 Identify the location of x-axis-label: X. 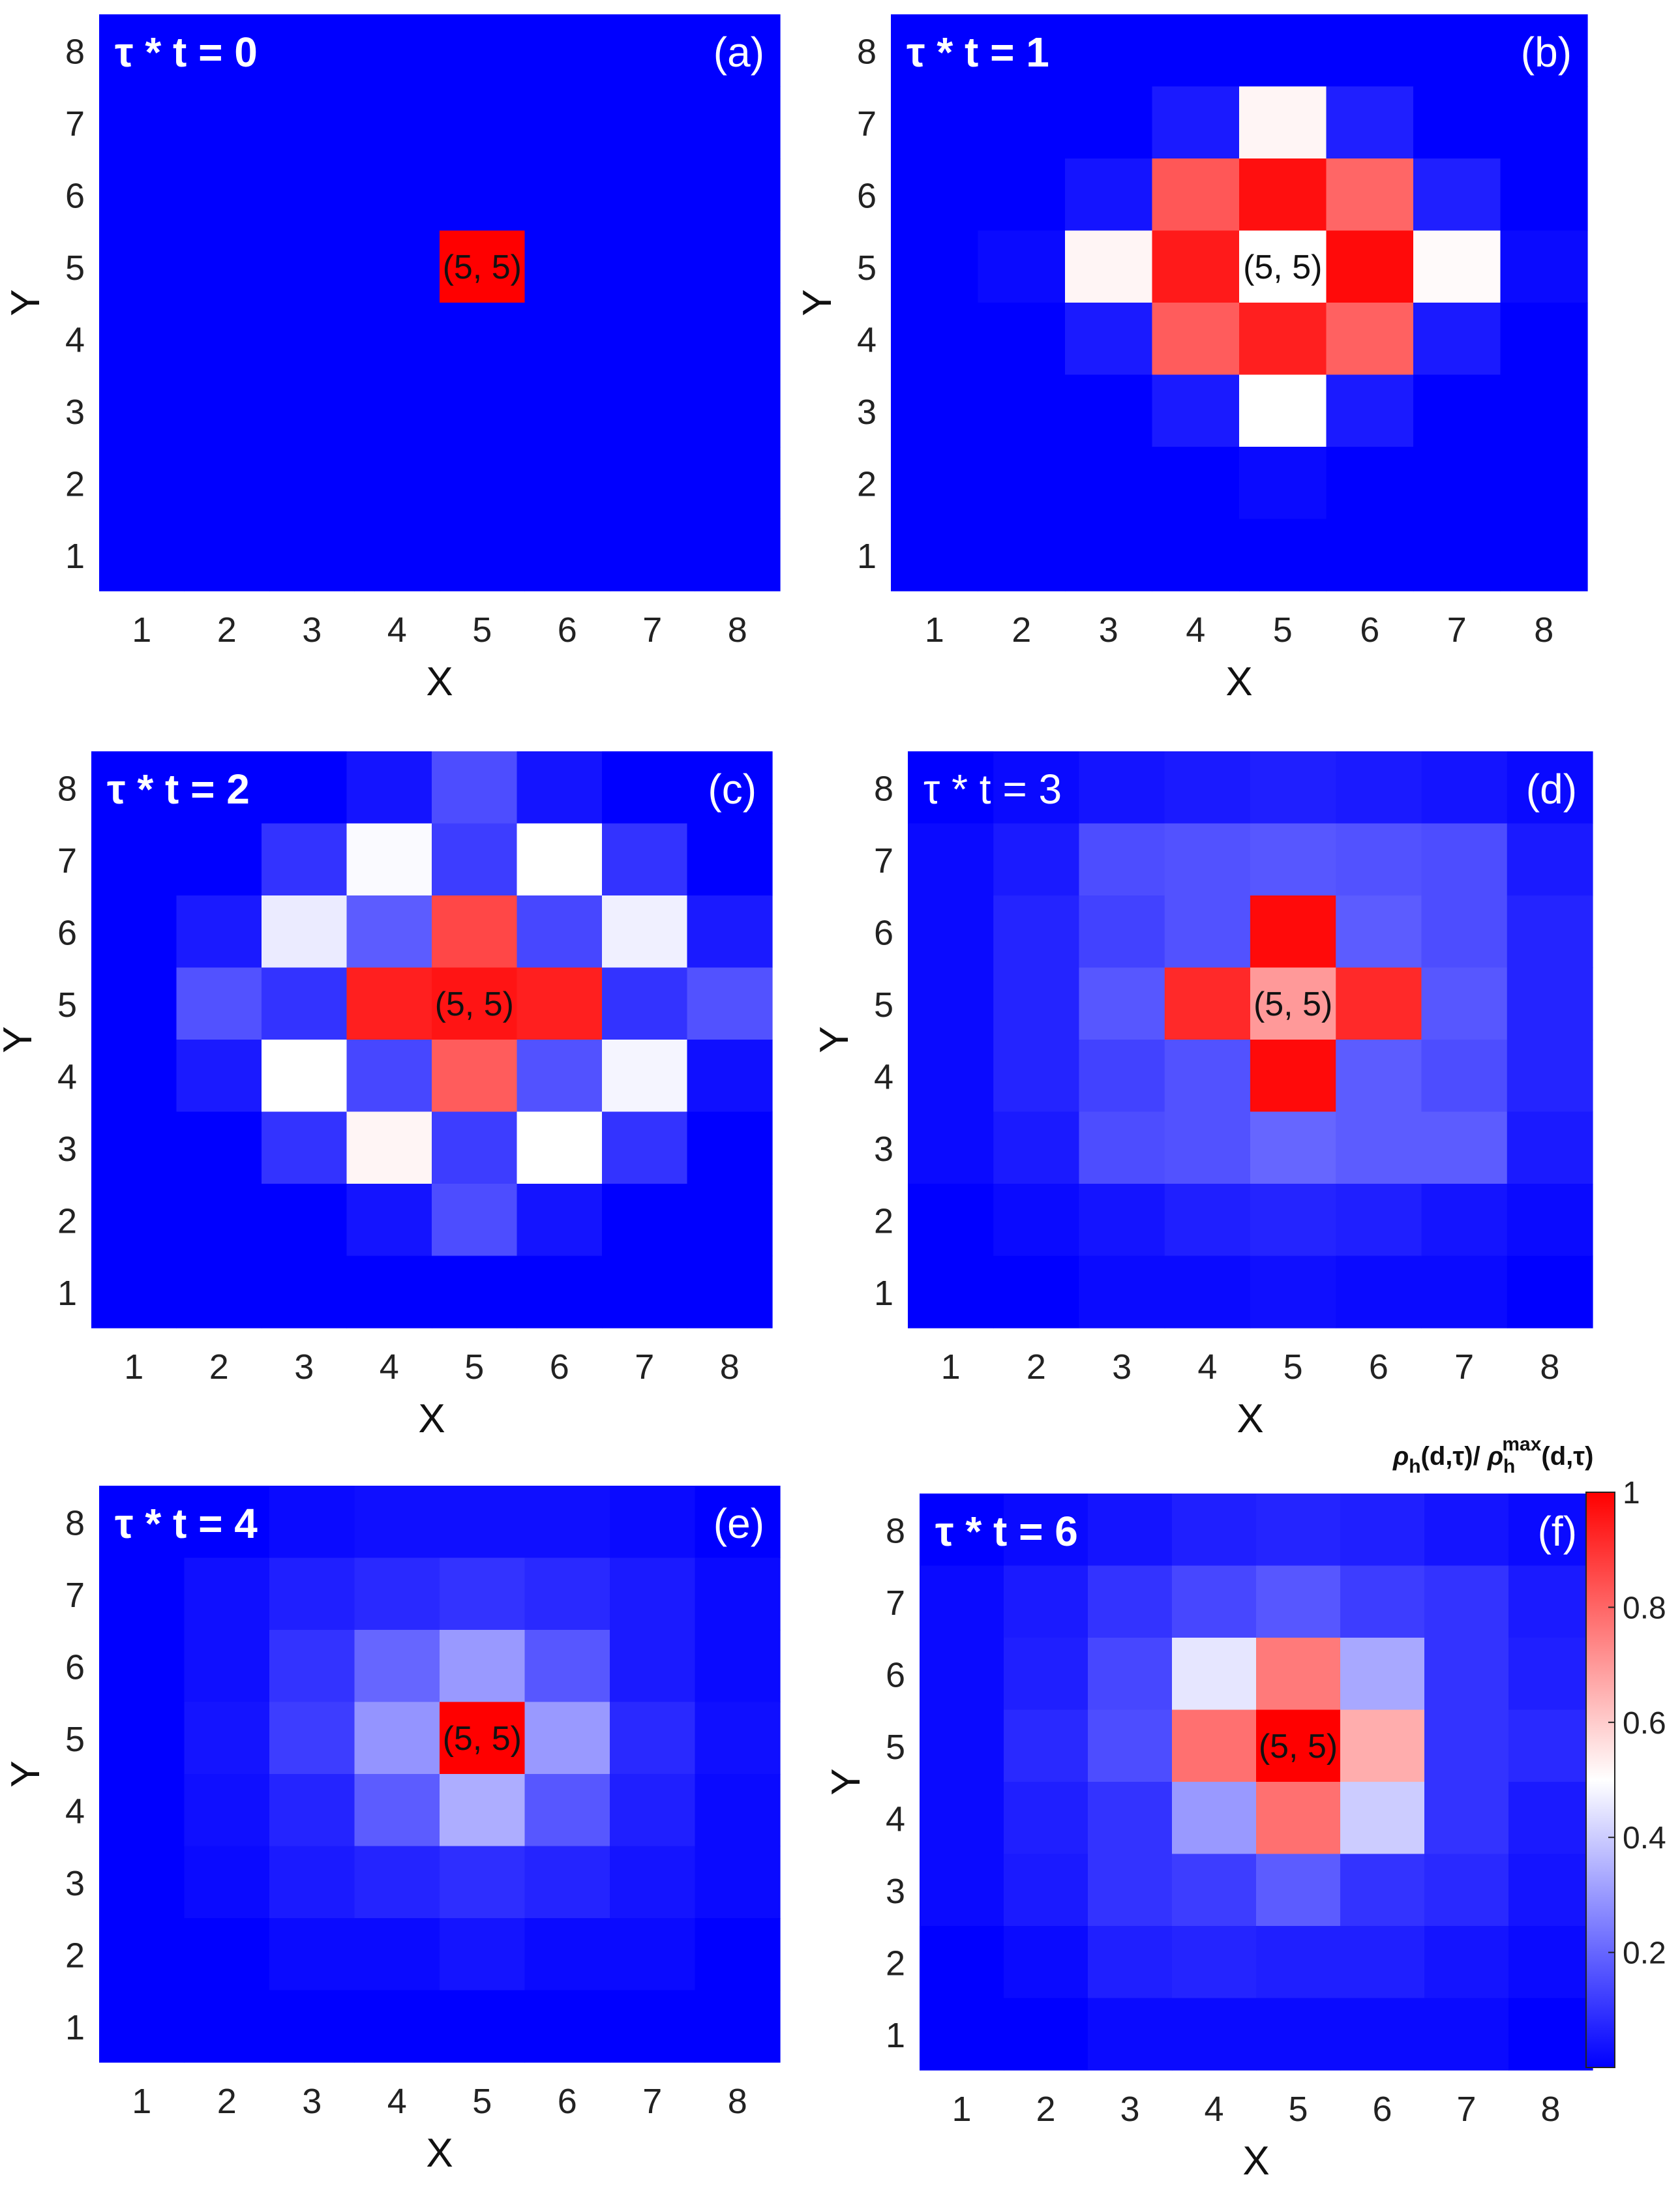
(431, 1418).